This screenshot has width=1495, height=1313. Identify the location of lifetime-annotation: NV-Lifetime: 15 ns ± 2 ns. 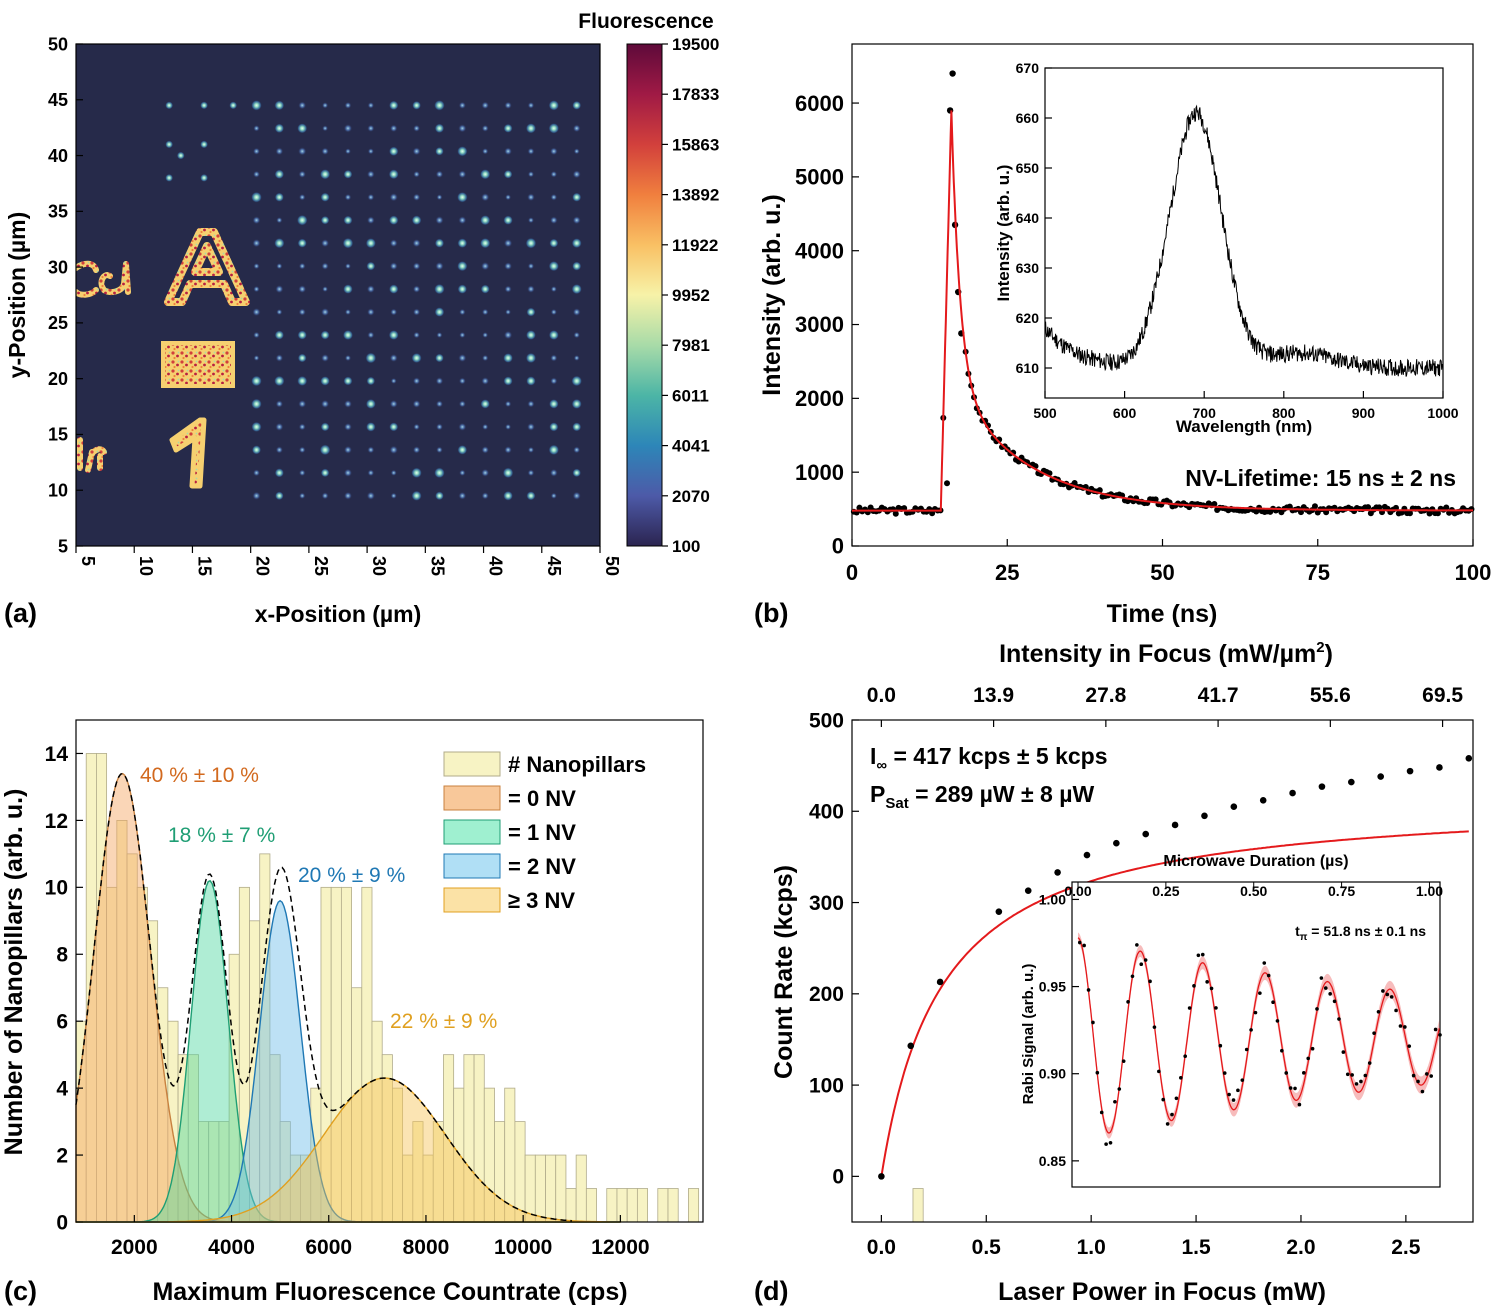
(1320, 478).